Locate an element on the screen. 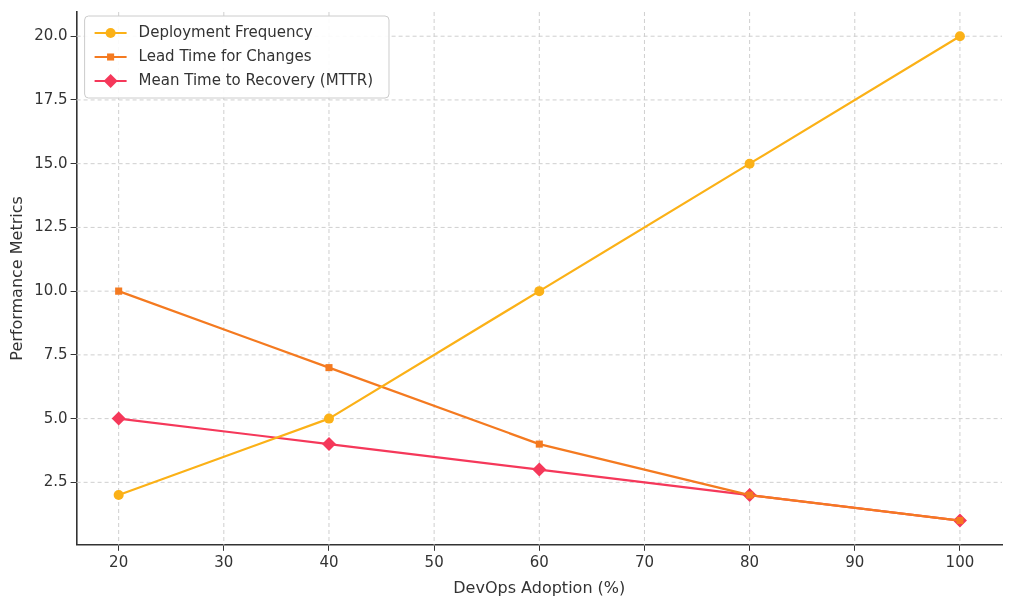 This screenshot has width=1009, height=604. y-tick-label: 5.0 is located at coordinates (55, 417).